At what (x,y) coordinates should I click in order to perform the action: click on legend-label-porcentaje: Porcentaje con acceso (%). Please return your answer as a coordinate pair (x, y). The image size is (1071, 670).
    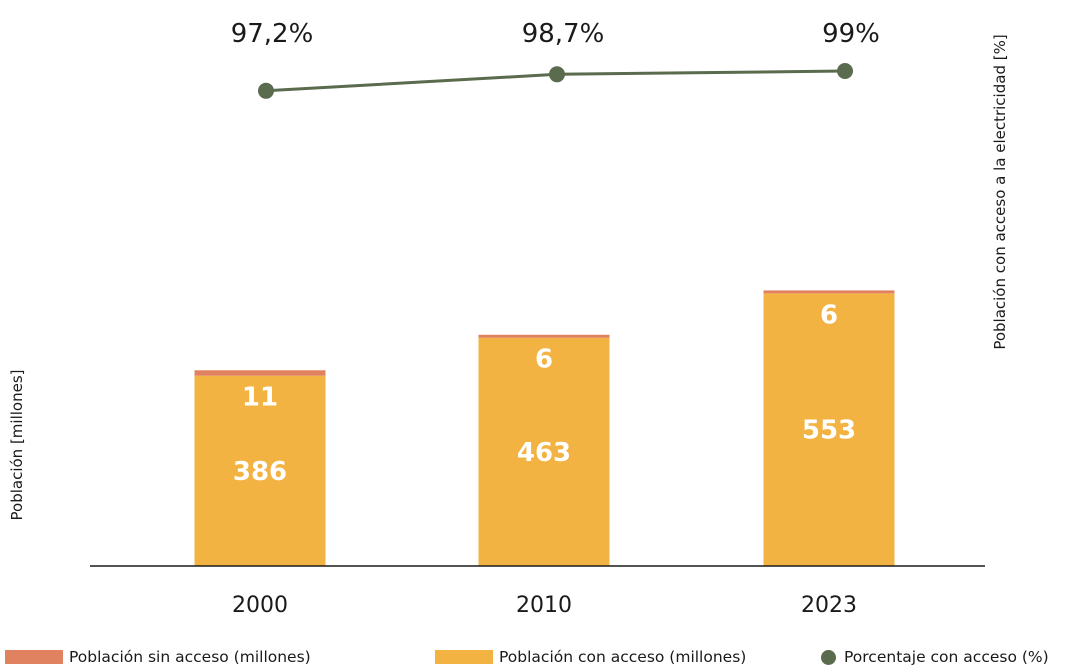
    Looking at the image, I should click on (946, 657).